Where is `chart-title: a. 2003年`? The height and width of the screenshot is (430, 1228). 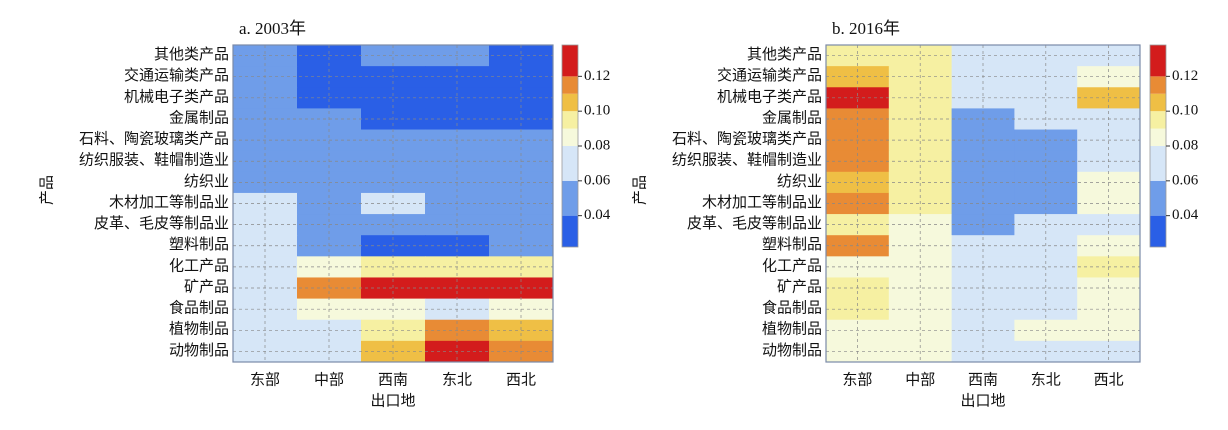
chart-title: a. 2003年 is located at coordinates (272, 28).